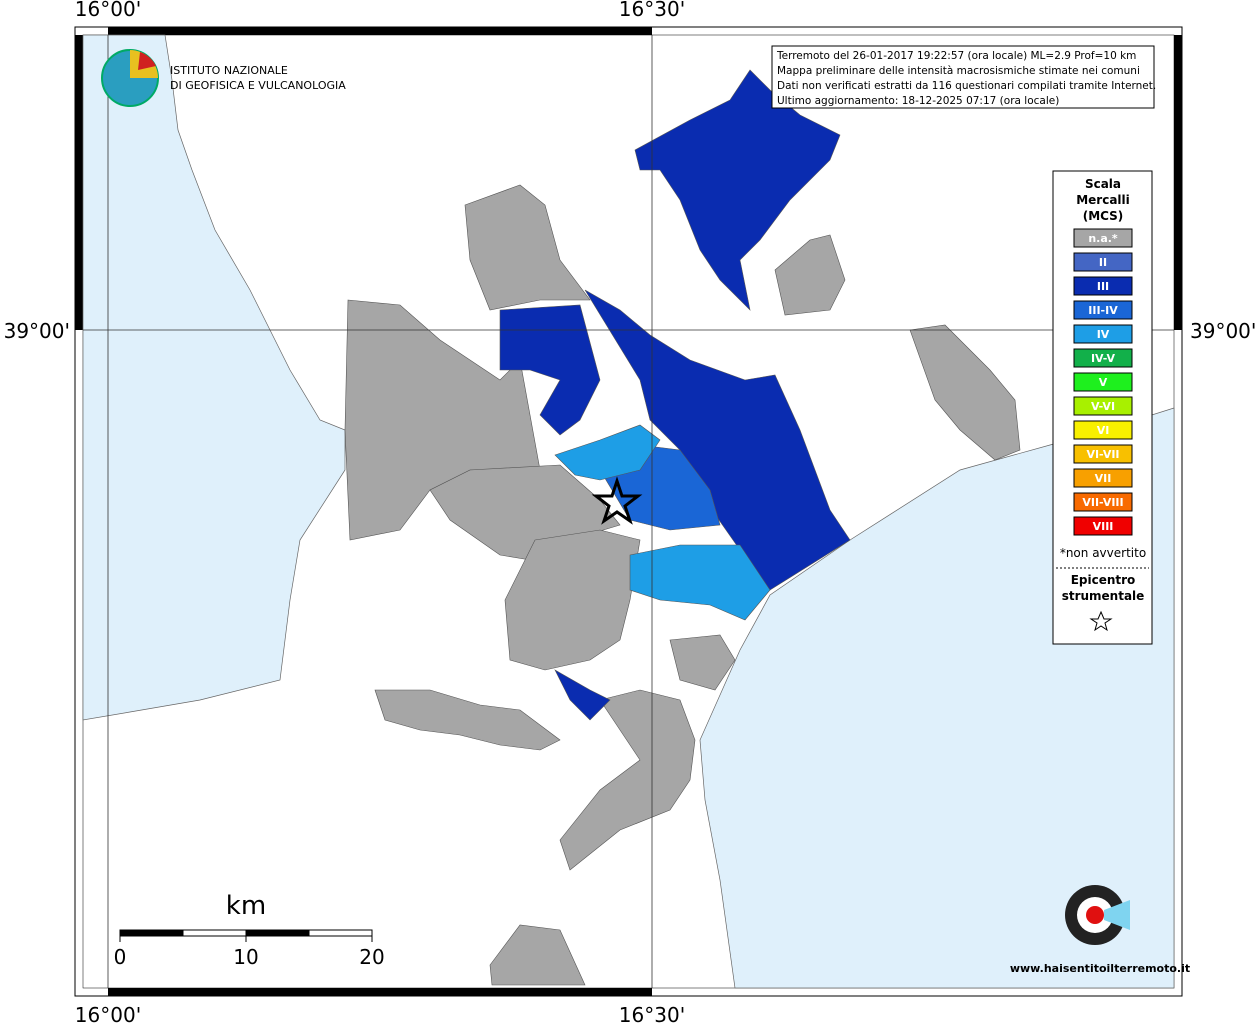 The image size is (1255, 1028). What do you see at coordinates (1103, 184) in the screenshot?
I see `legend-title: Scala` at bounding box center [1103, 184].